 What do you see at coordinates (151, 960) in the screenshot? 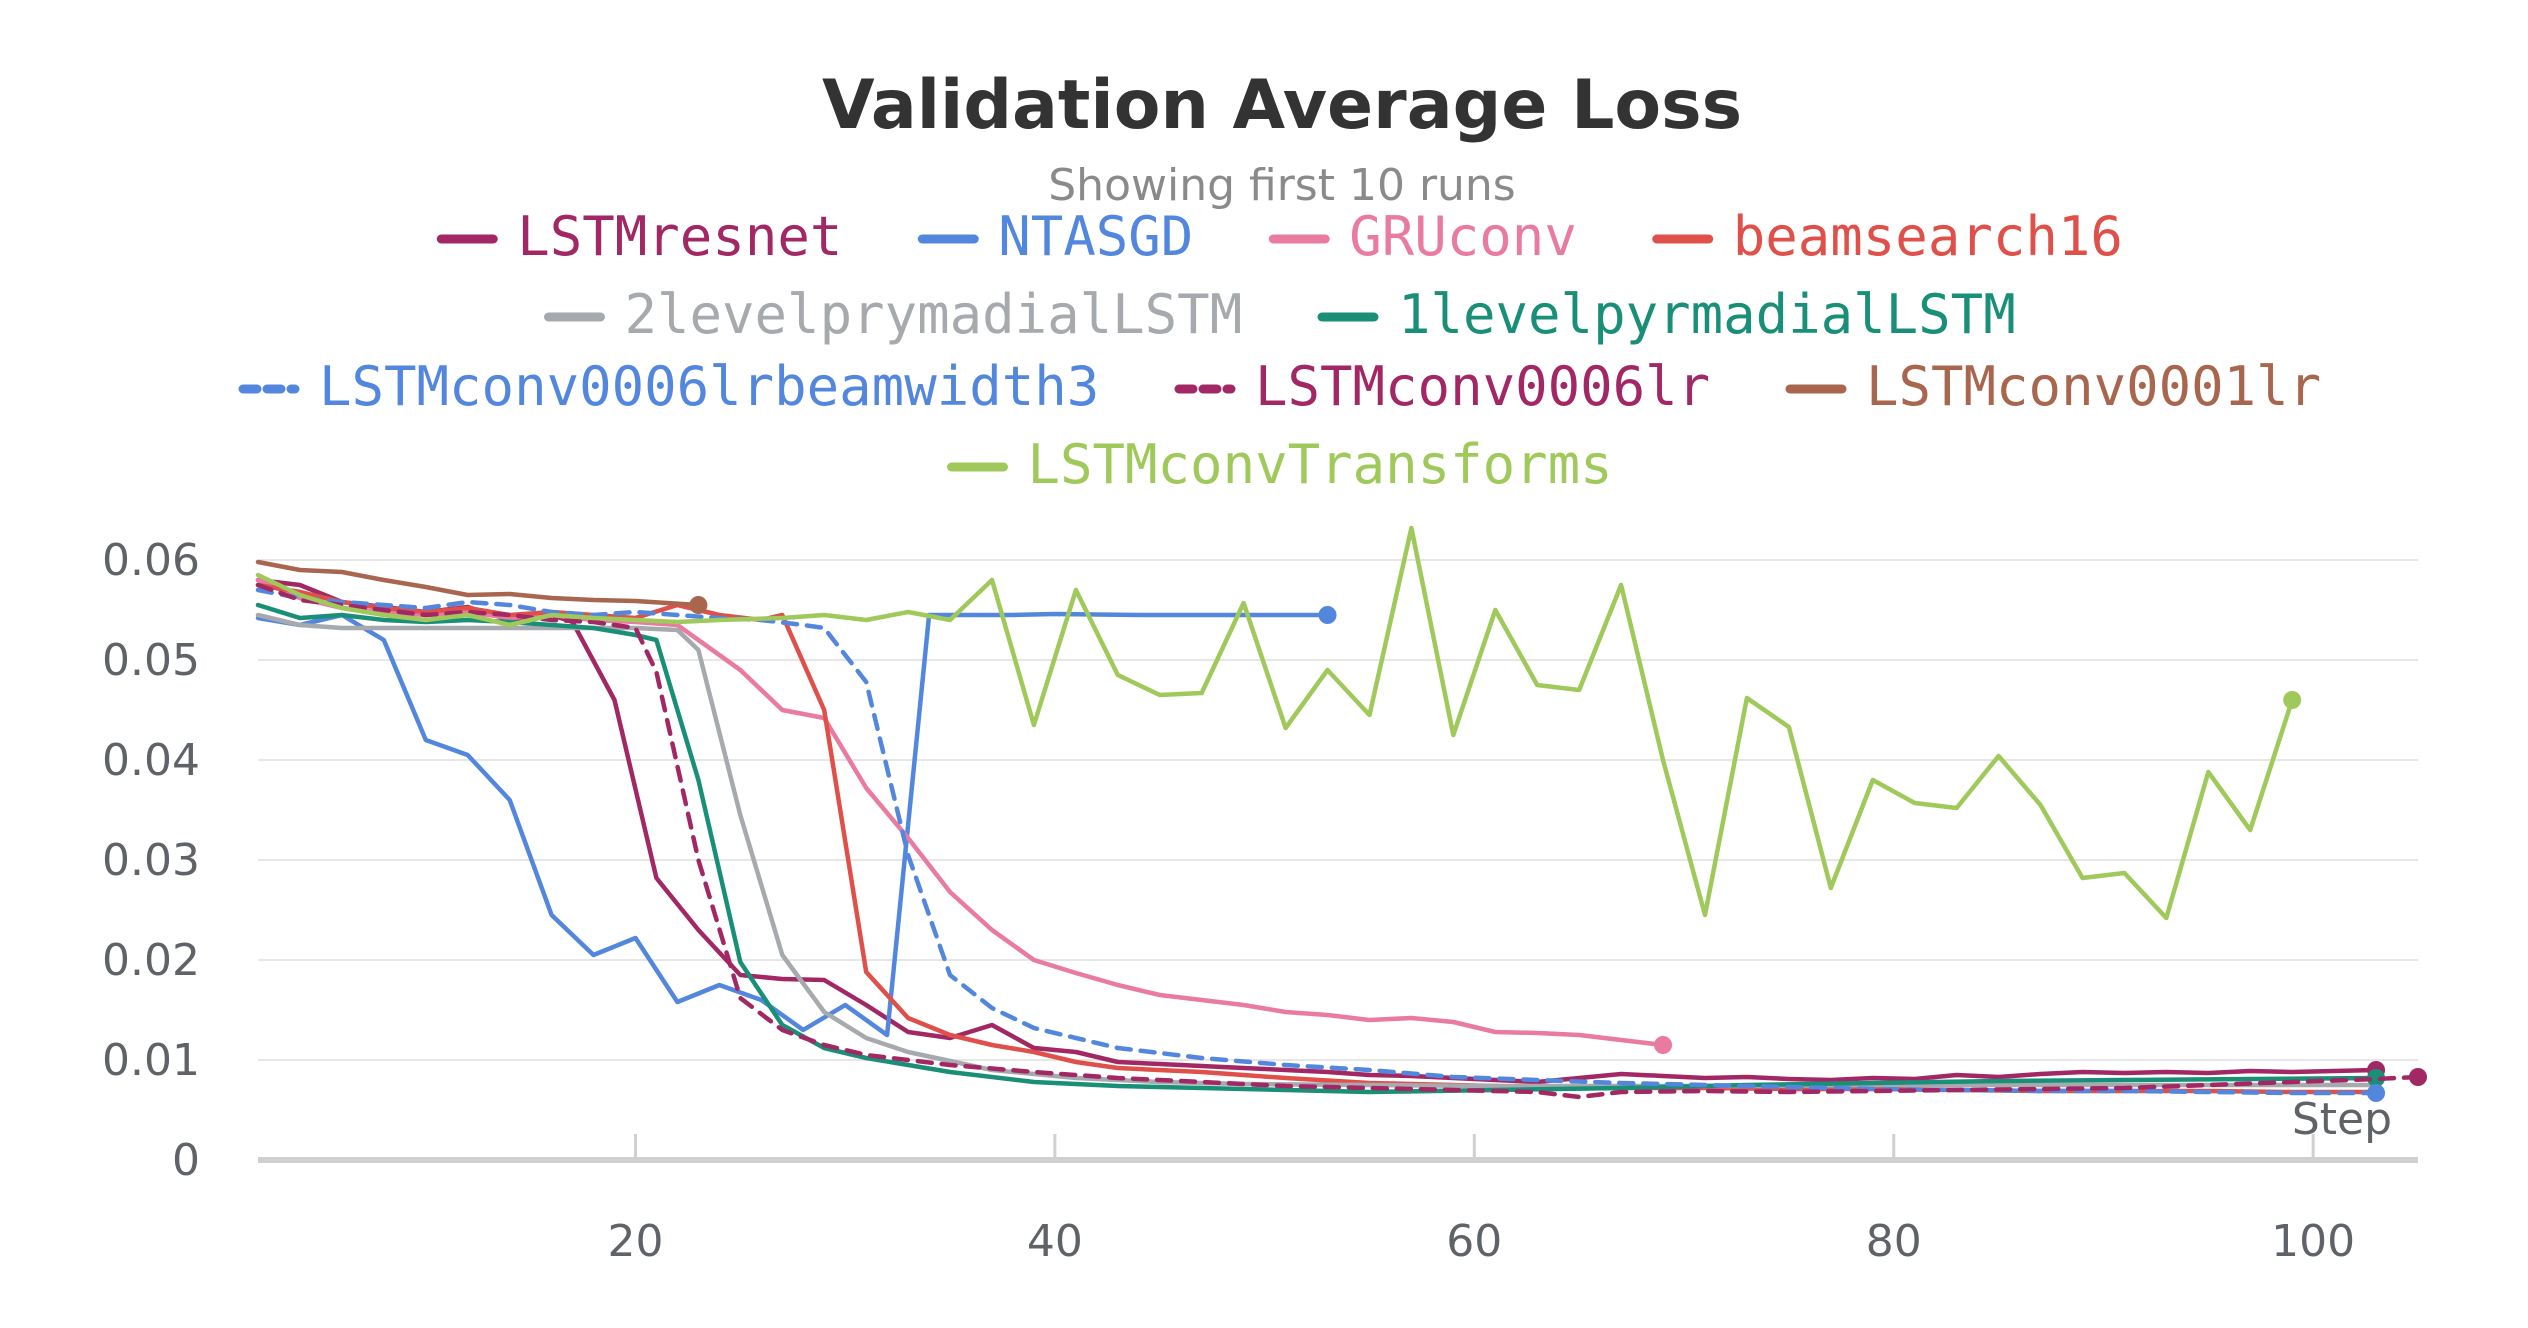
I see `y-tick-label: 0.02` at bounding box center [151, 960].